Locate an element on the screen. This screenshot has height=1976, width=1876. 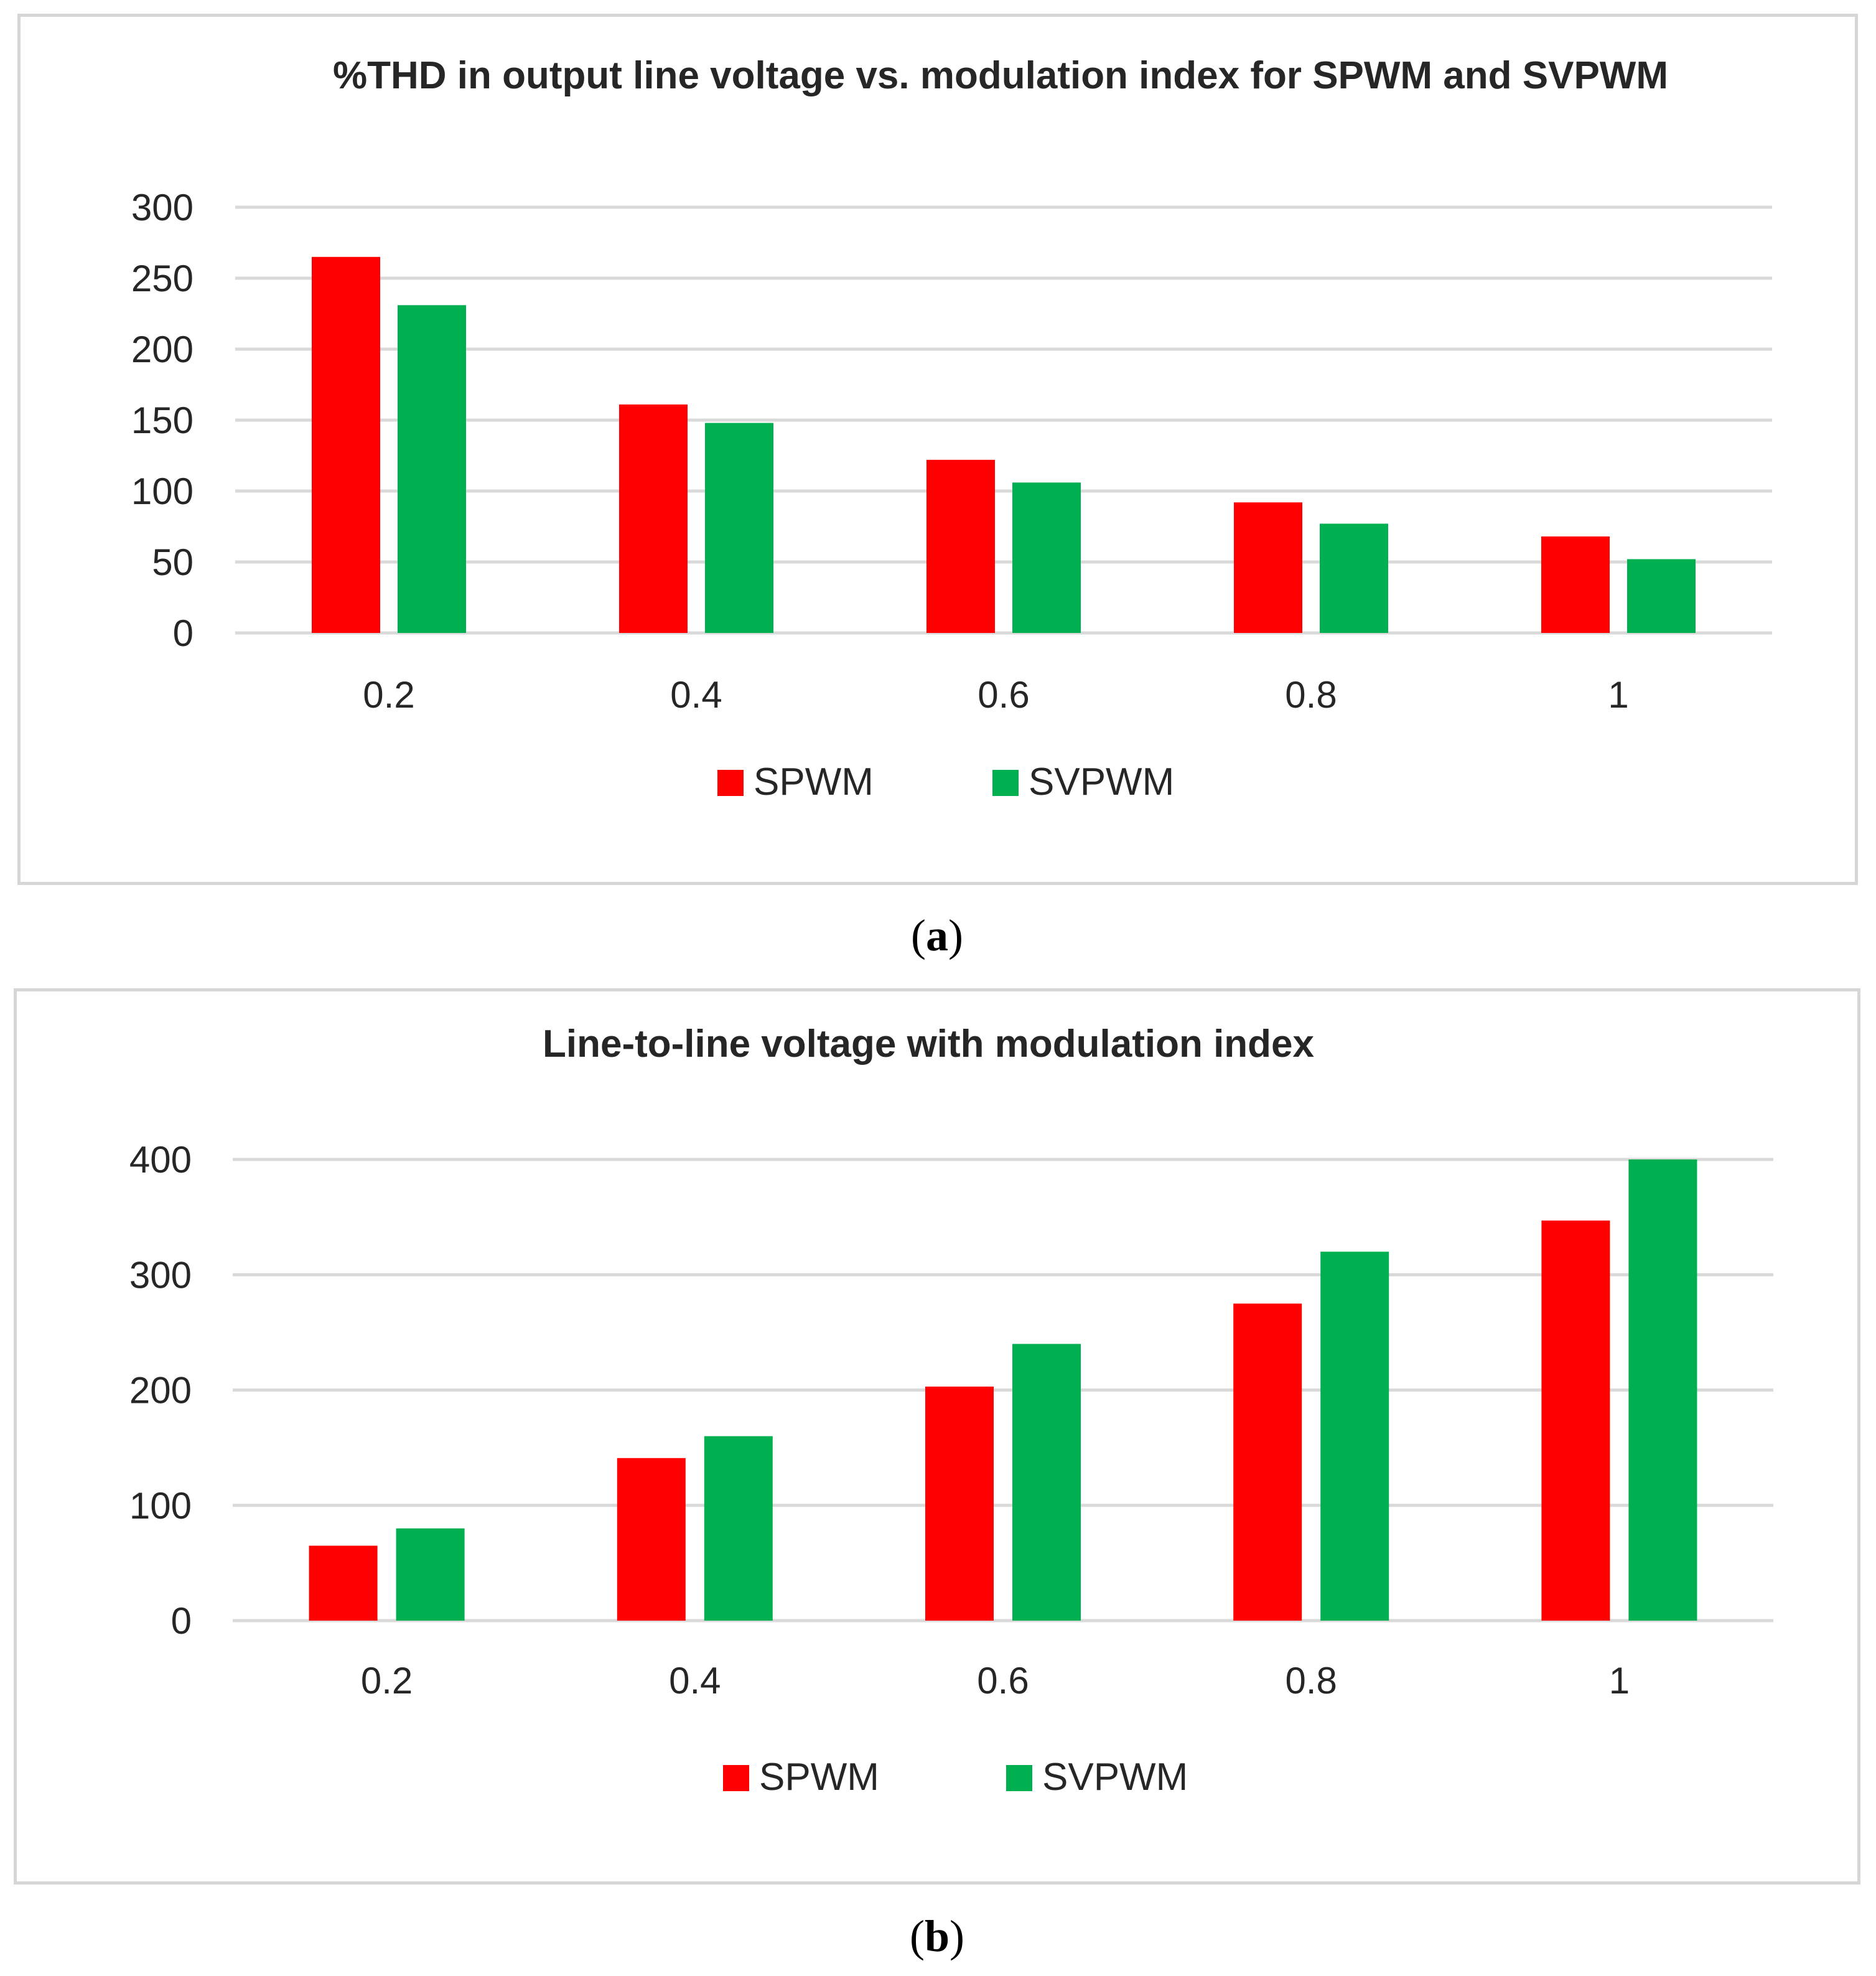
caption-b: (b) is located at coordinates (936, 1936).